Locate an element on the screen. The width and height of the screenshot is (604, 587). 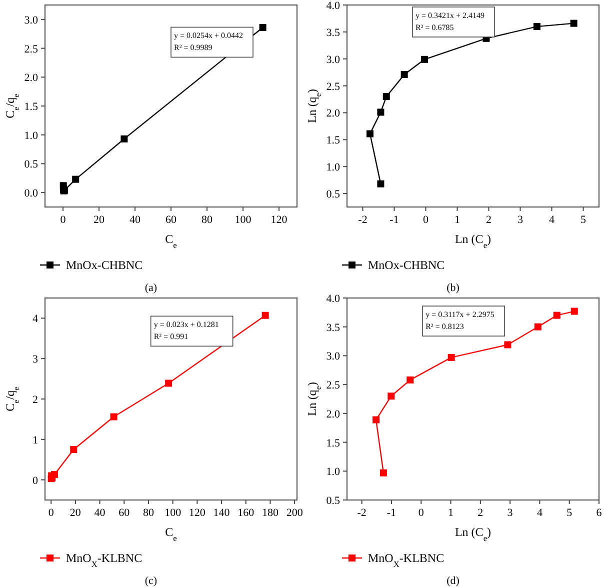
annotation: y = 0.3421x + 2.4149 is located at coordinates (450, 15).